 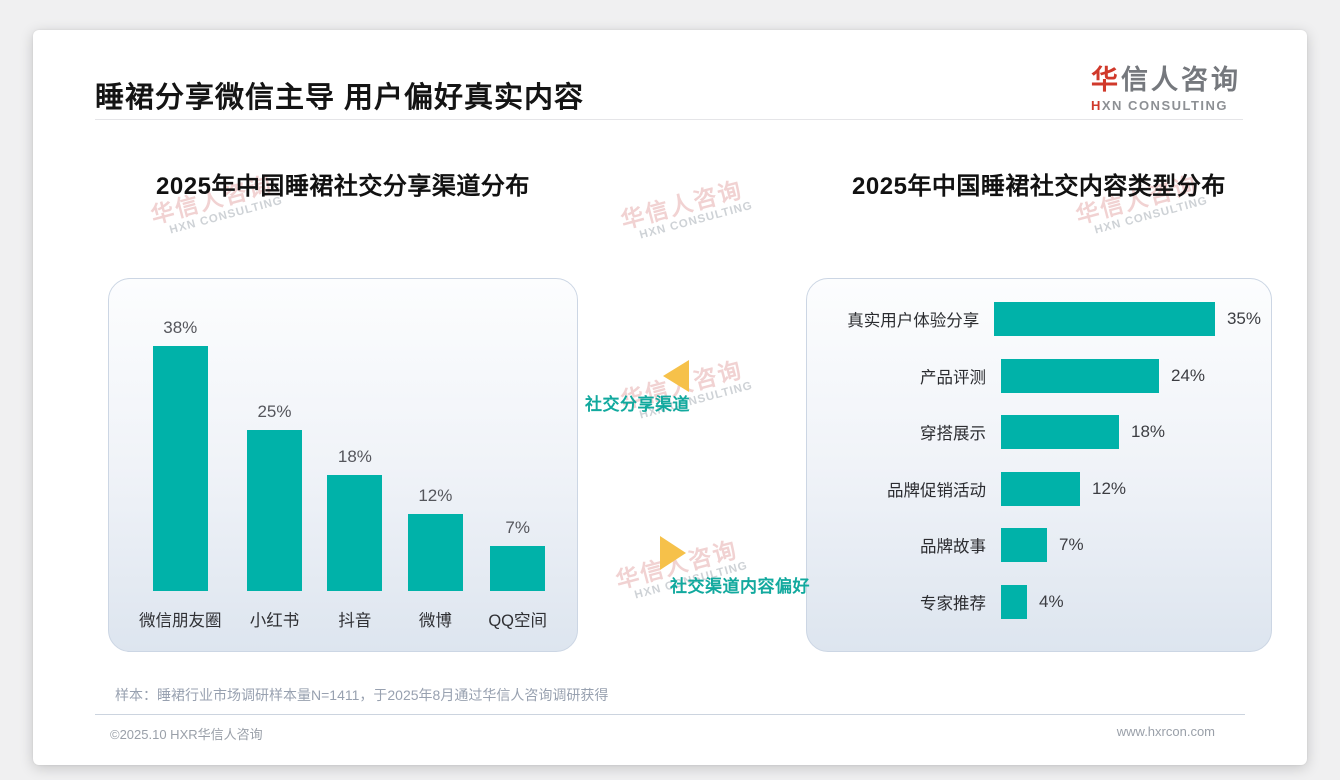 What do you see at coordinates (913, 321) in the screenshot?
I see `category-label: 真实用户体验分享` at bounding box center [913, 321].